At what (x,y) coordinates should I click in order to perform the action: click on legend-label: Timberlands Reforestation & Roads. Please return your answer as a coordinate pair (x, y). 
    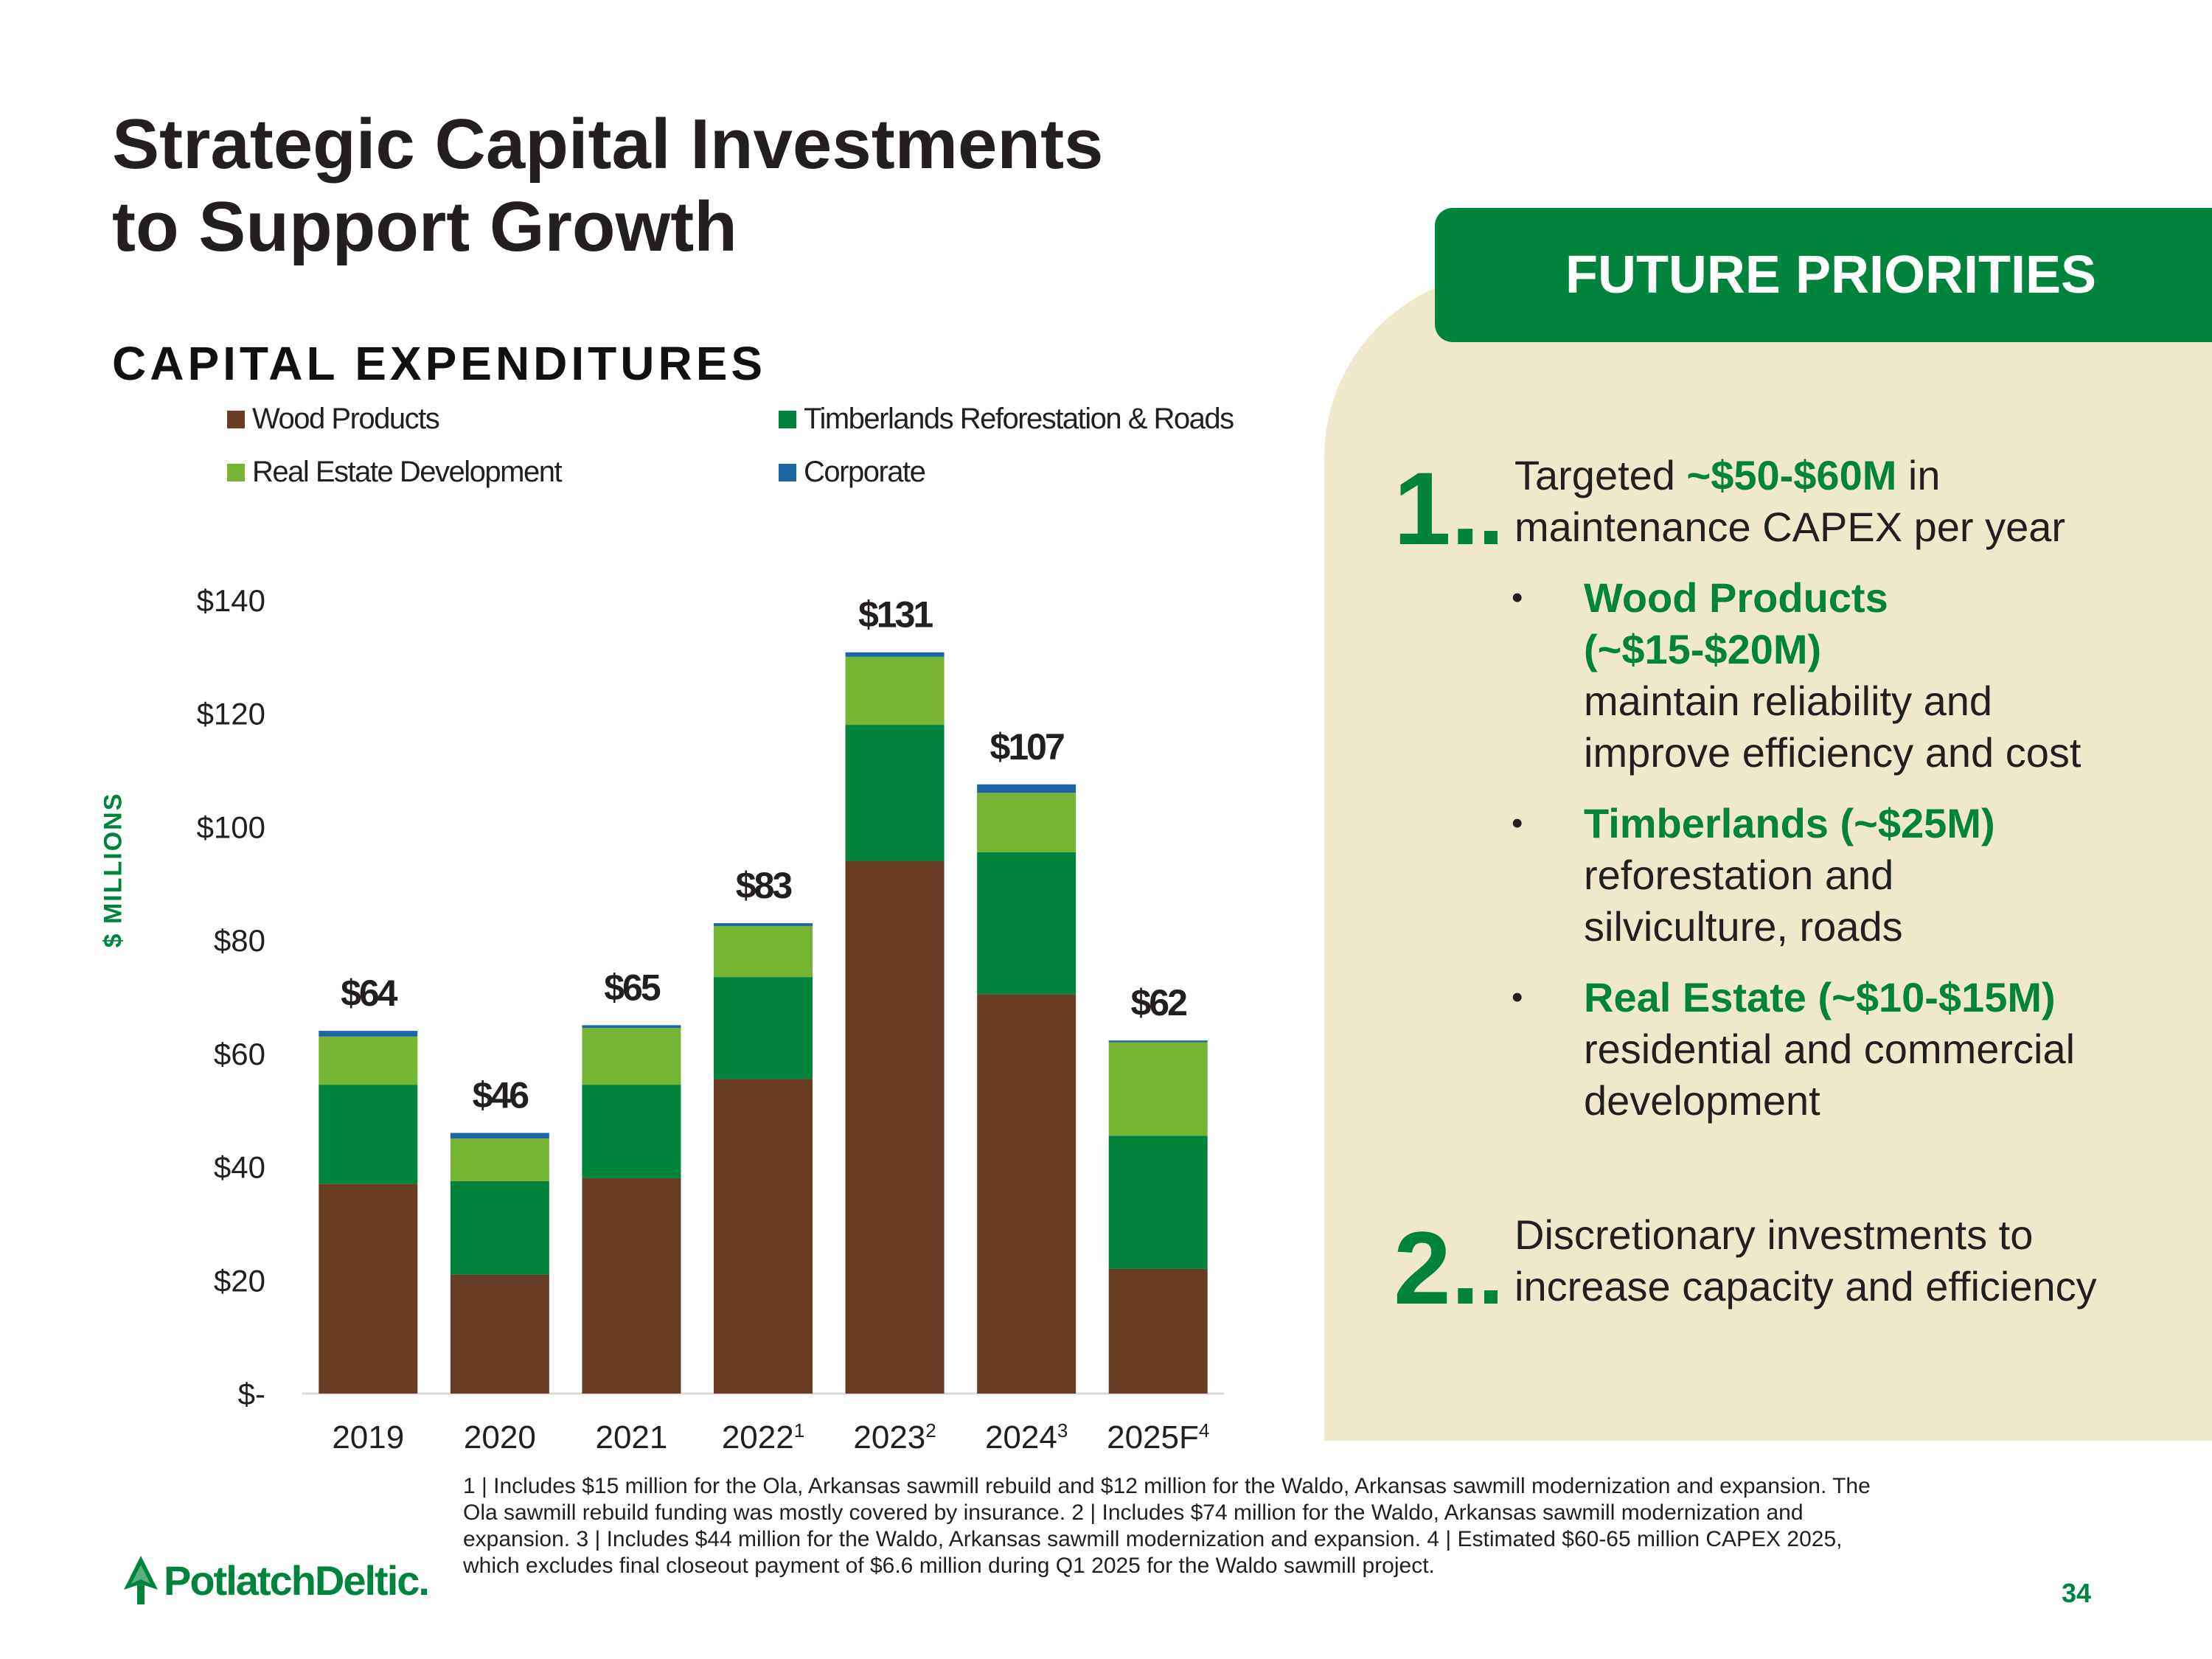
    Looking at the image, I should click on (1019, 419).